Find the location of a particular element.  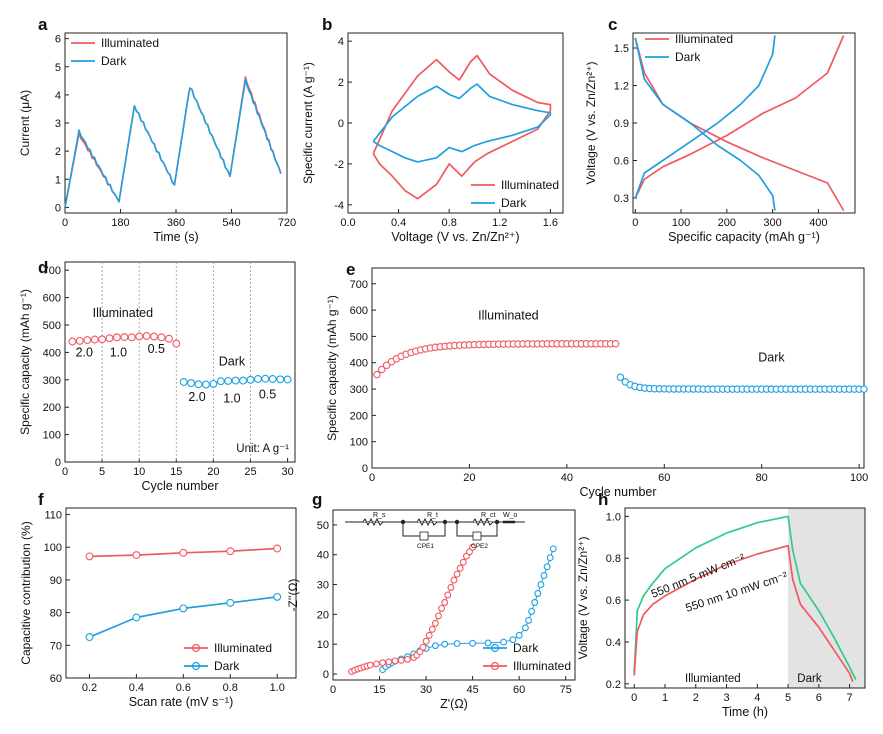

cpe-symbol is located at coordinates (477, 536).